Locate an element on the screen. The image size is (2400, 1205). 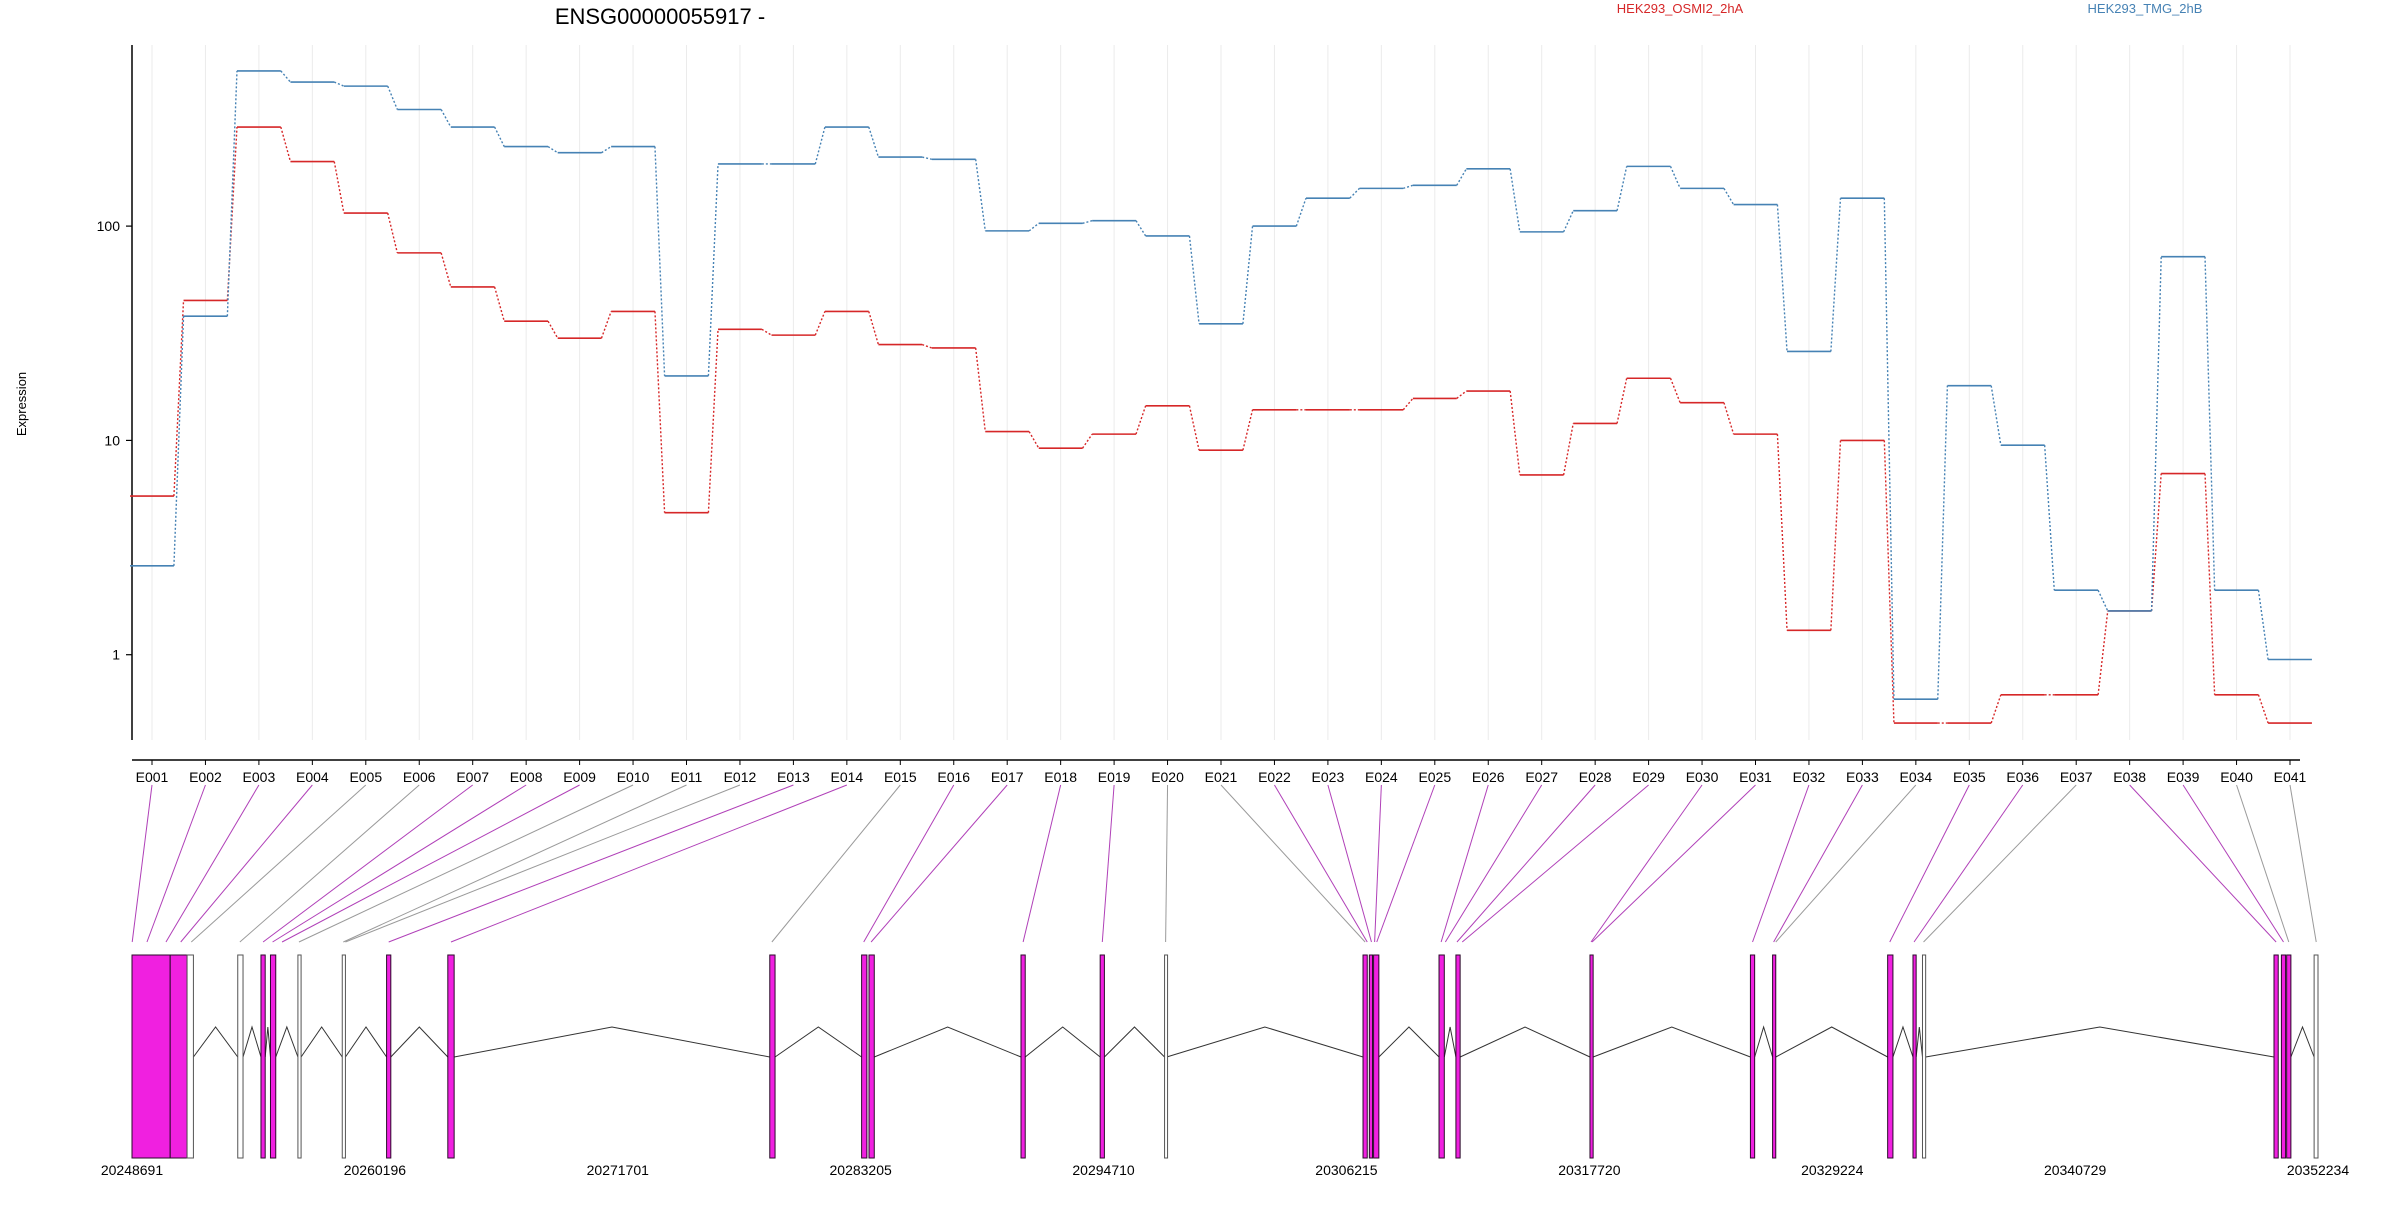
genomic-tick-label: 20283205 is located at coordinates (861, 1170).